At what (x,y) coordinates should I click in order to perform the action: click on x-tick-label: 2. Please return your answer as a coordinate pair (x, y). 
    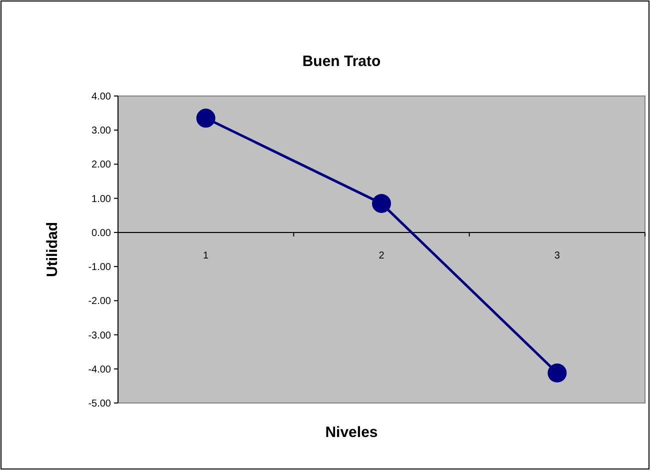
    Looking at the image, I should click on (381, 256).